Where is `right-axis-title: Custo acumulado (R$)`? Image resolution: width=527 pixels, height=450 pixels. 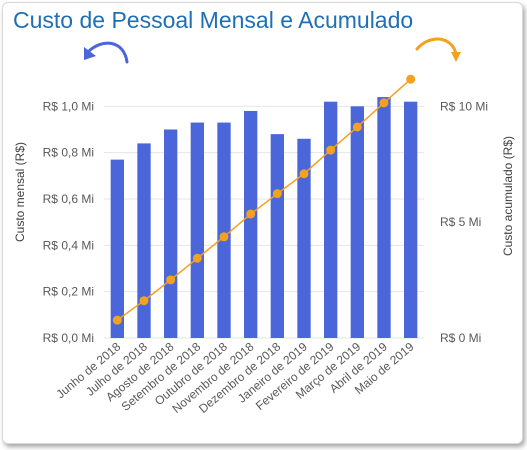 right-axis-title: Custo acumulado (R$) is located at coordinates (508, 196).